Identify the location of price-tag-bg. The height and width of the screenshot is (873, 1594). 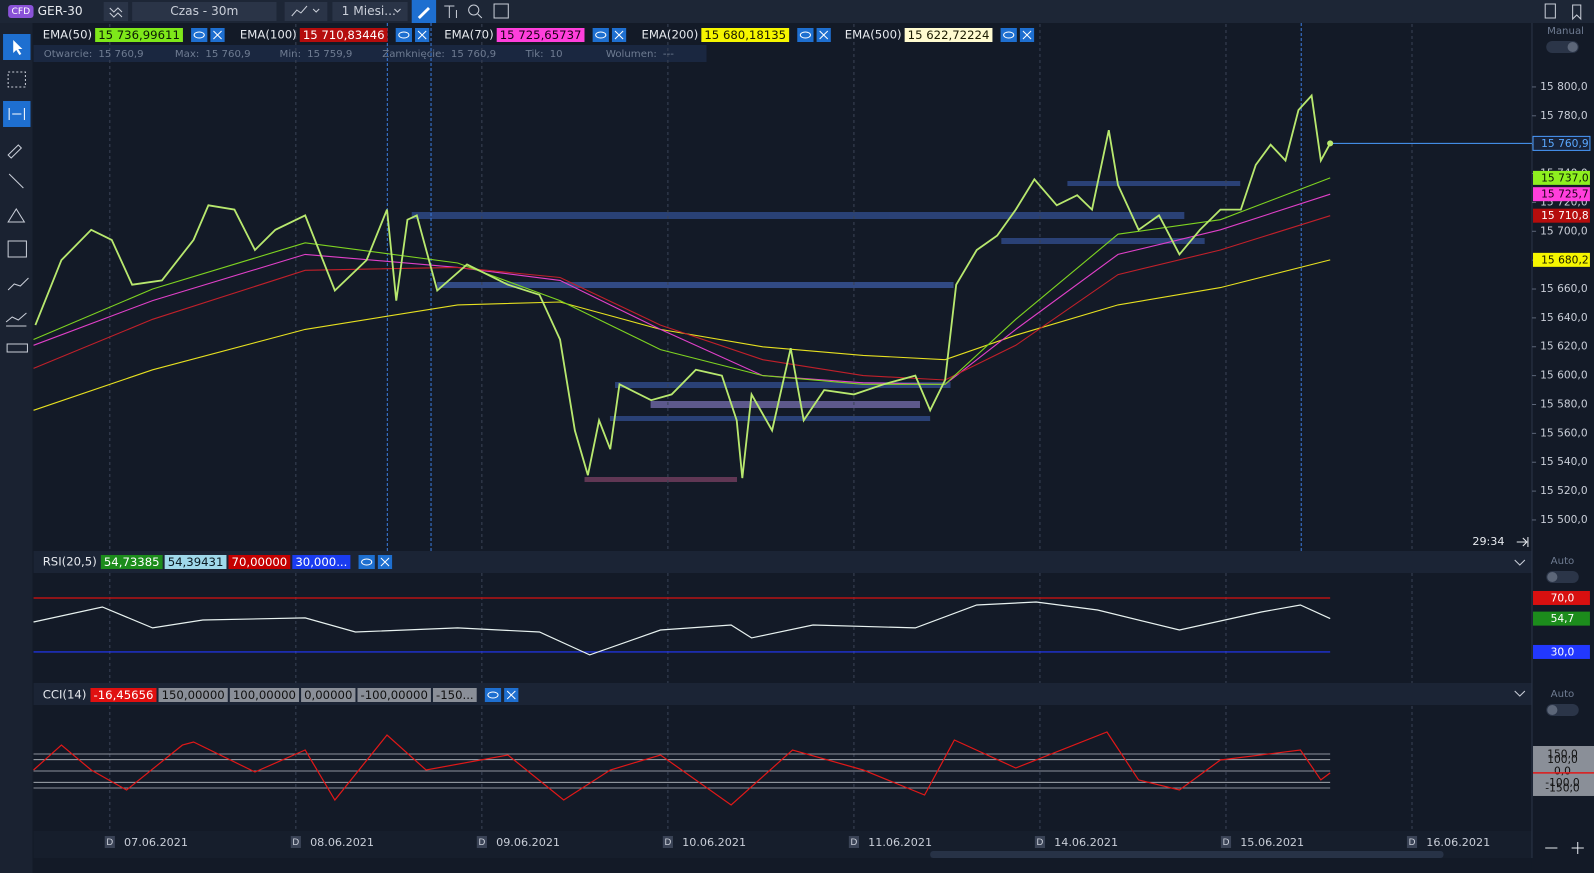
(1561, 177).